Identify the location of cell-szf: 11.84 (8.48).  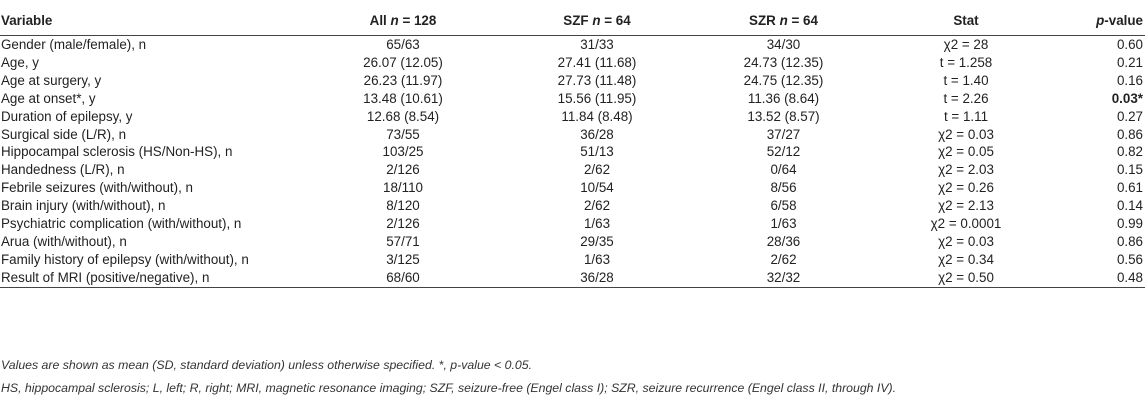
(597, 116).